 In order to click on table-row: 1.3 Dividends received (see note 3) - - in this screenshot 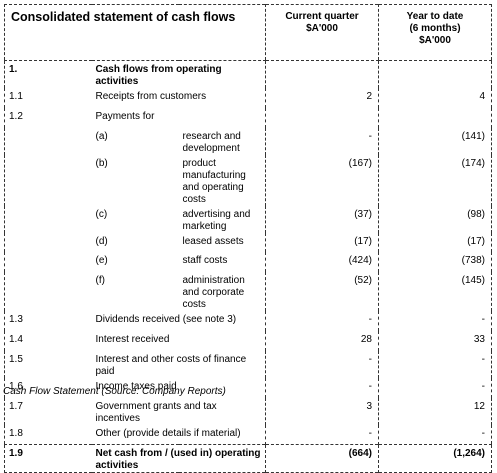, I will do `click(248, 321)`.